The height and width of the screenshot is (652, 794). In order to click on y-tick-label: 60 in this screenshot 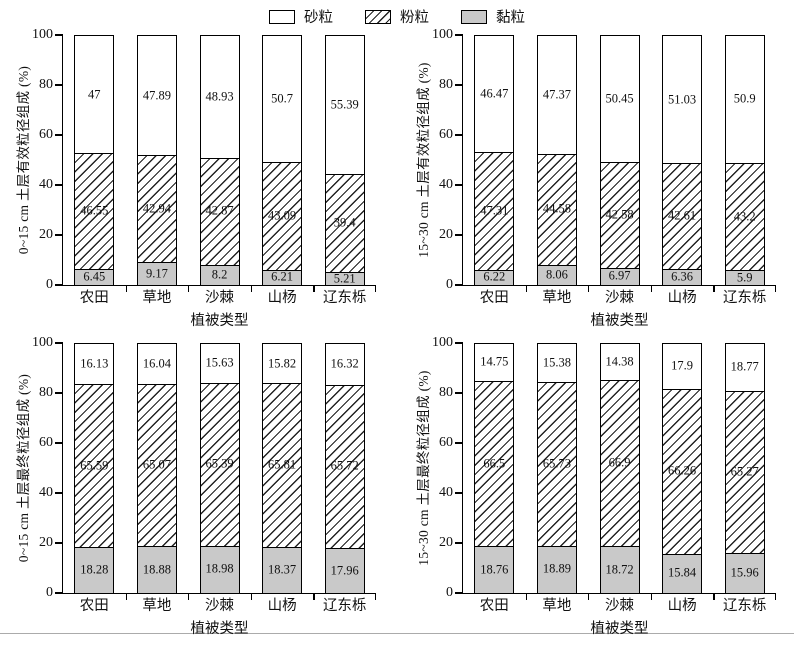, I will do `click(46, 134)`.